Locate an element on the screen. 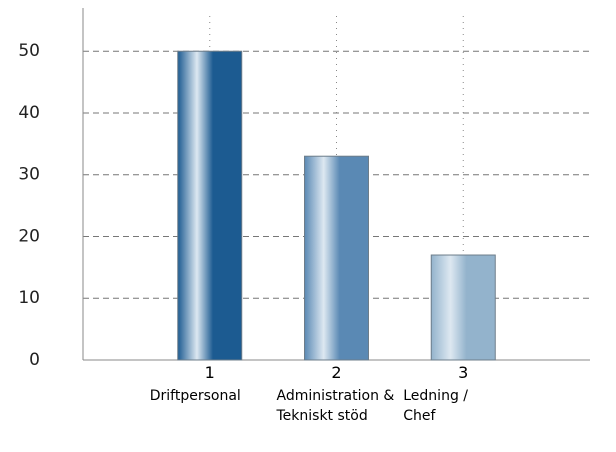 The width and height of the screenshot is (616, 452). y-tick-label: 30 is located at coordinates (29, 175).